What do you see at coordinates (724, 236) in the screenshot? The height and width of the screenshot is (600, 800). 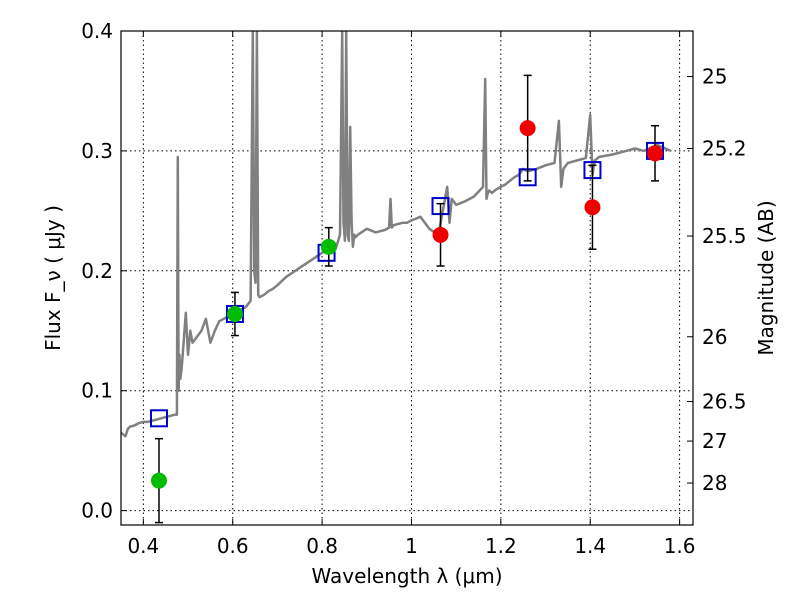 I see `right-tick-label: 25.5` at bounding box center [724, 236].